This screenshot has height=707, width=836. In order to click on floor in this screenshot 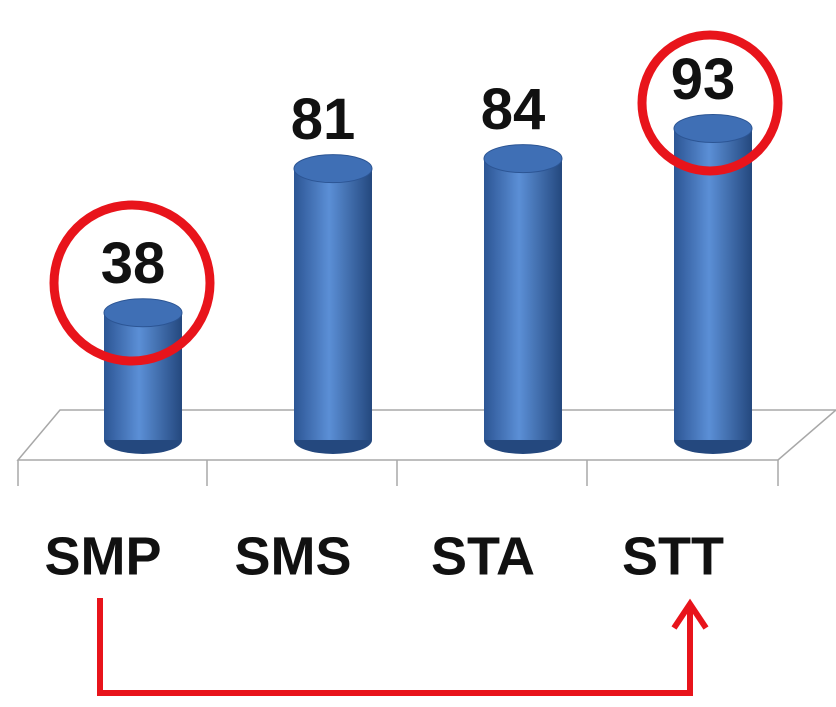, I will do `click(426, 447)`.